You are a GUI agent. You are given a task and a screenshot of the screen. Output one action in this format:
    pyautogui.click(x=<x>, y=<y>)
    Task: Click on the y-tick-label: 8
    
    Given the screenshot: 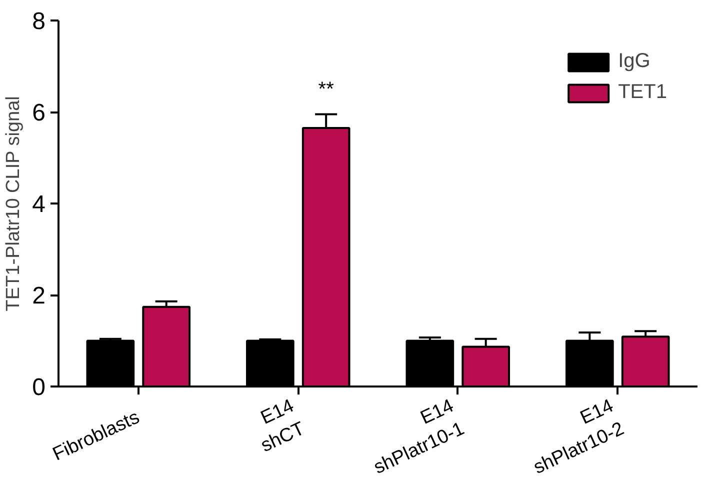 What is the action you would take?
    pyautogui.click(x=39, y=21)
    